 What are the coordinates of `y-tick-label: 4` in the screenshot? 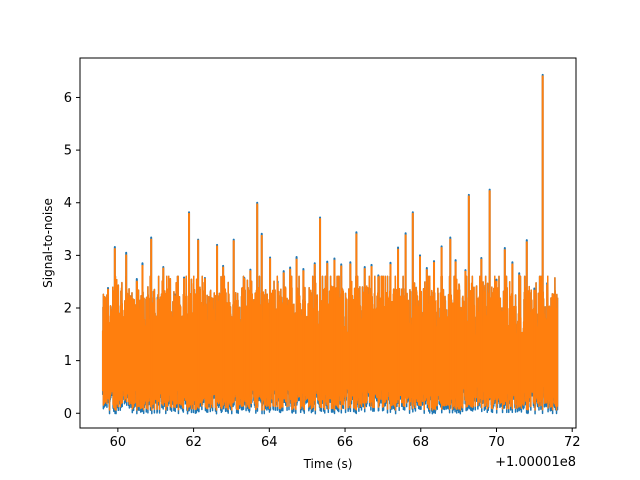 It's located at (68, 203).